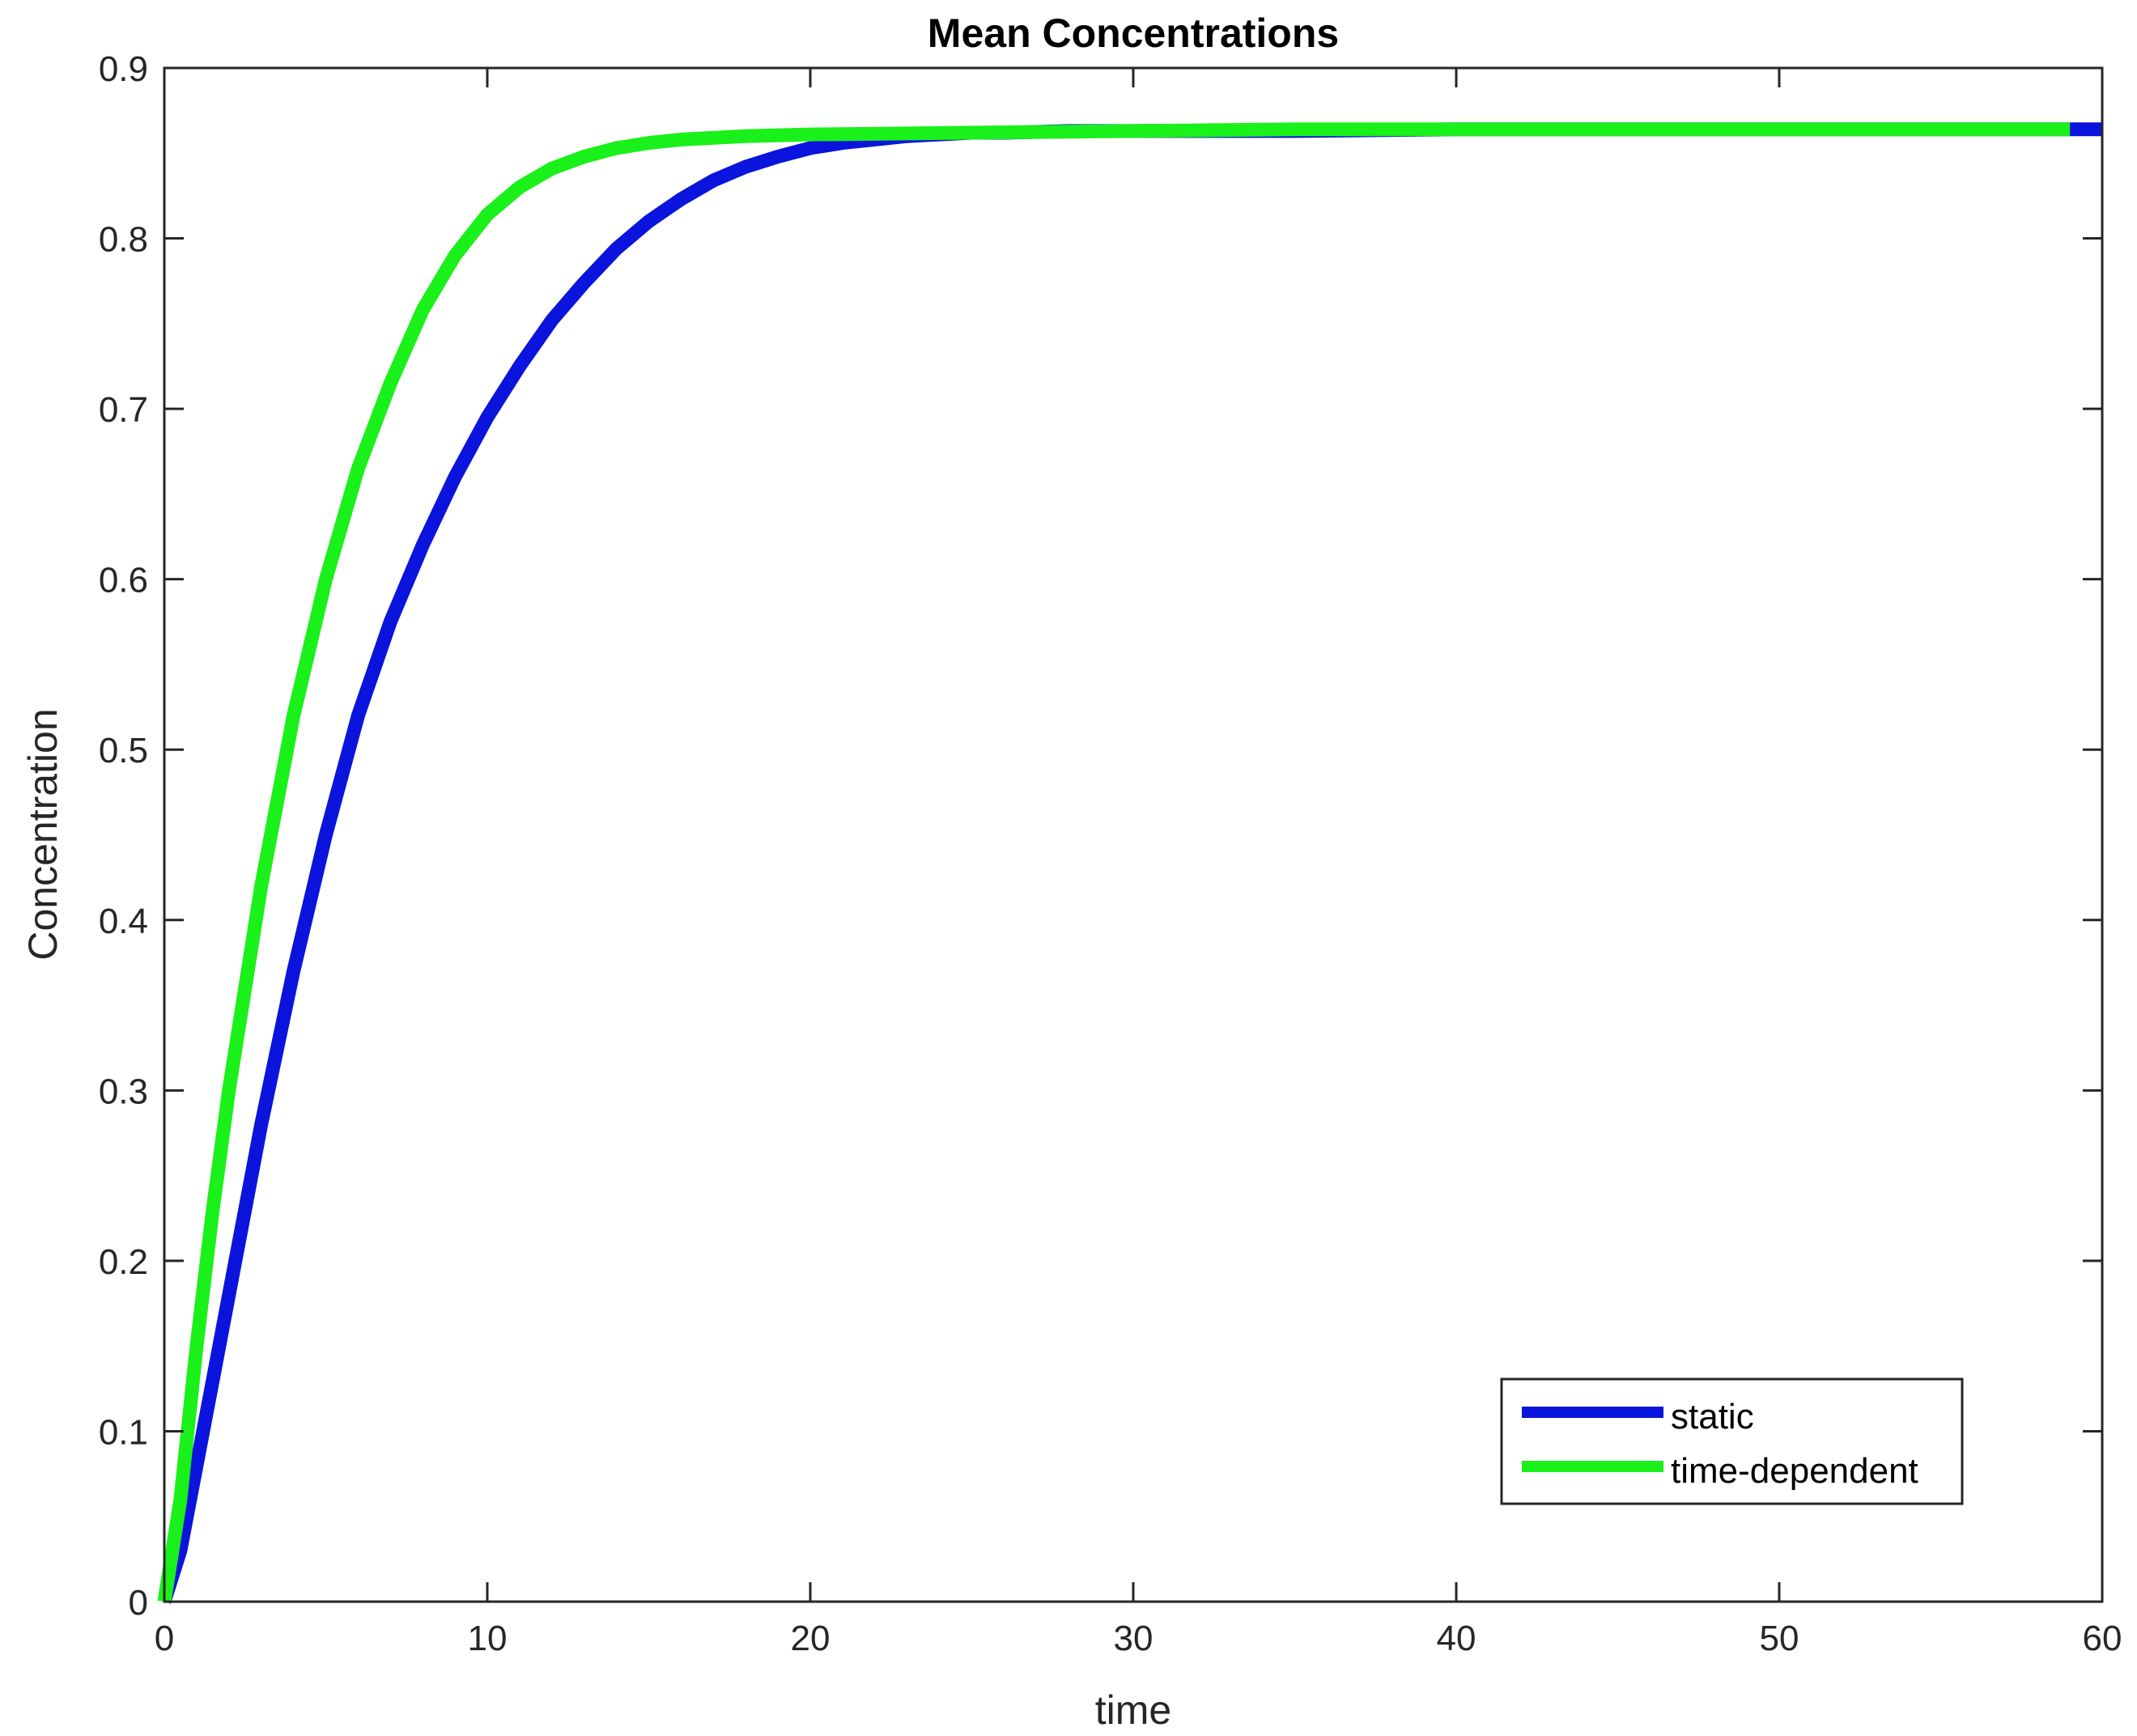 This screenshot has width=2137, height=1736. Describe the element at coordinates (1133, 1710) in the screenshot. I see `x-axis-label: time` at that location.